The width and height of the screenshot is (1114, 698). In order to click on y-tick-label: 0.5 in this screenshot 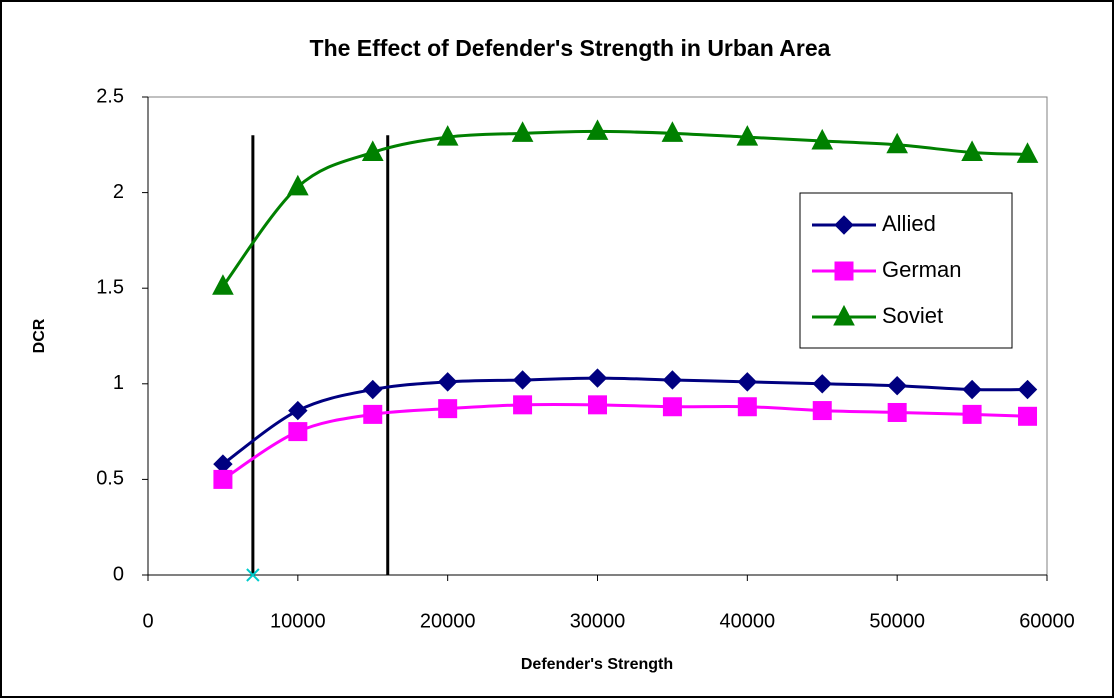, I will do `click(110, 479)`.